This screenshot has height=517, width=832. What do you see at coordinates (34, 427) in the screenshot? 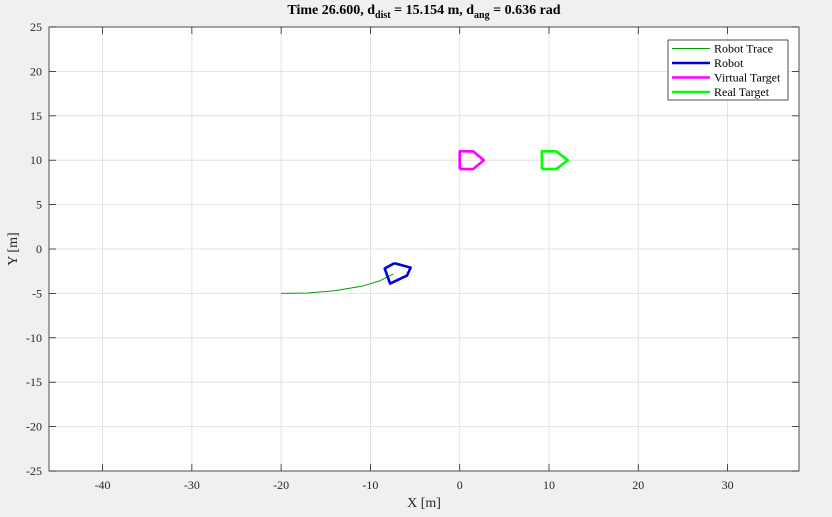
I see `y-tick-label: -20` at bounding box center [34, 427].